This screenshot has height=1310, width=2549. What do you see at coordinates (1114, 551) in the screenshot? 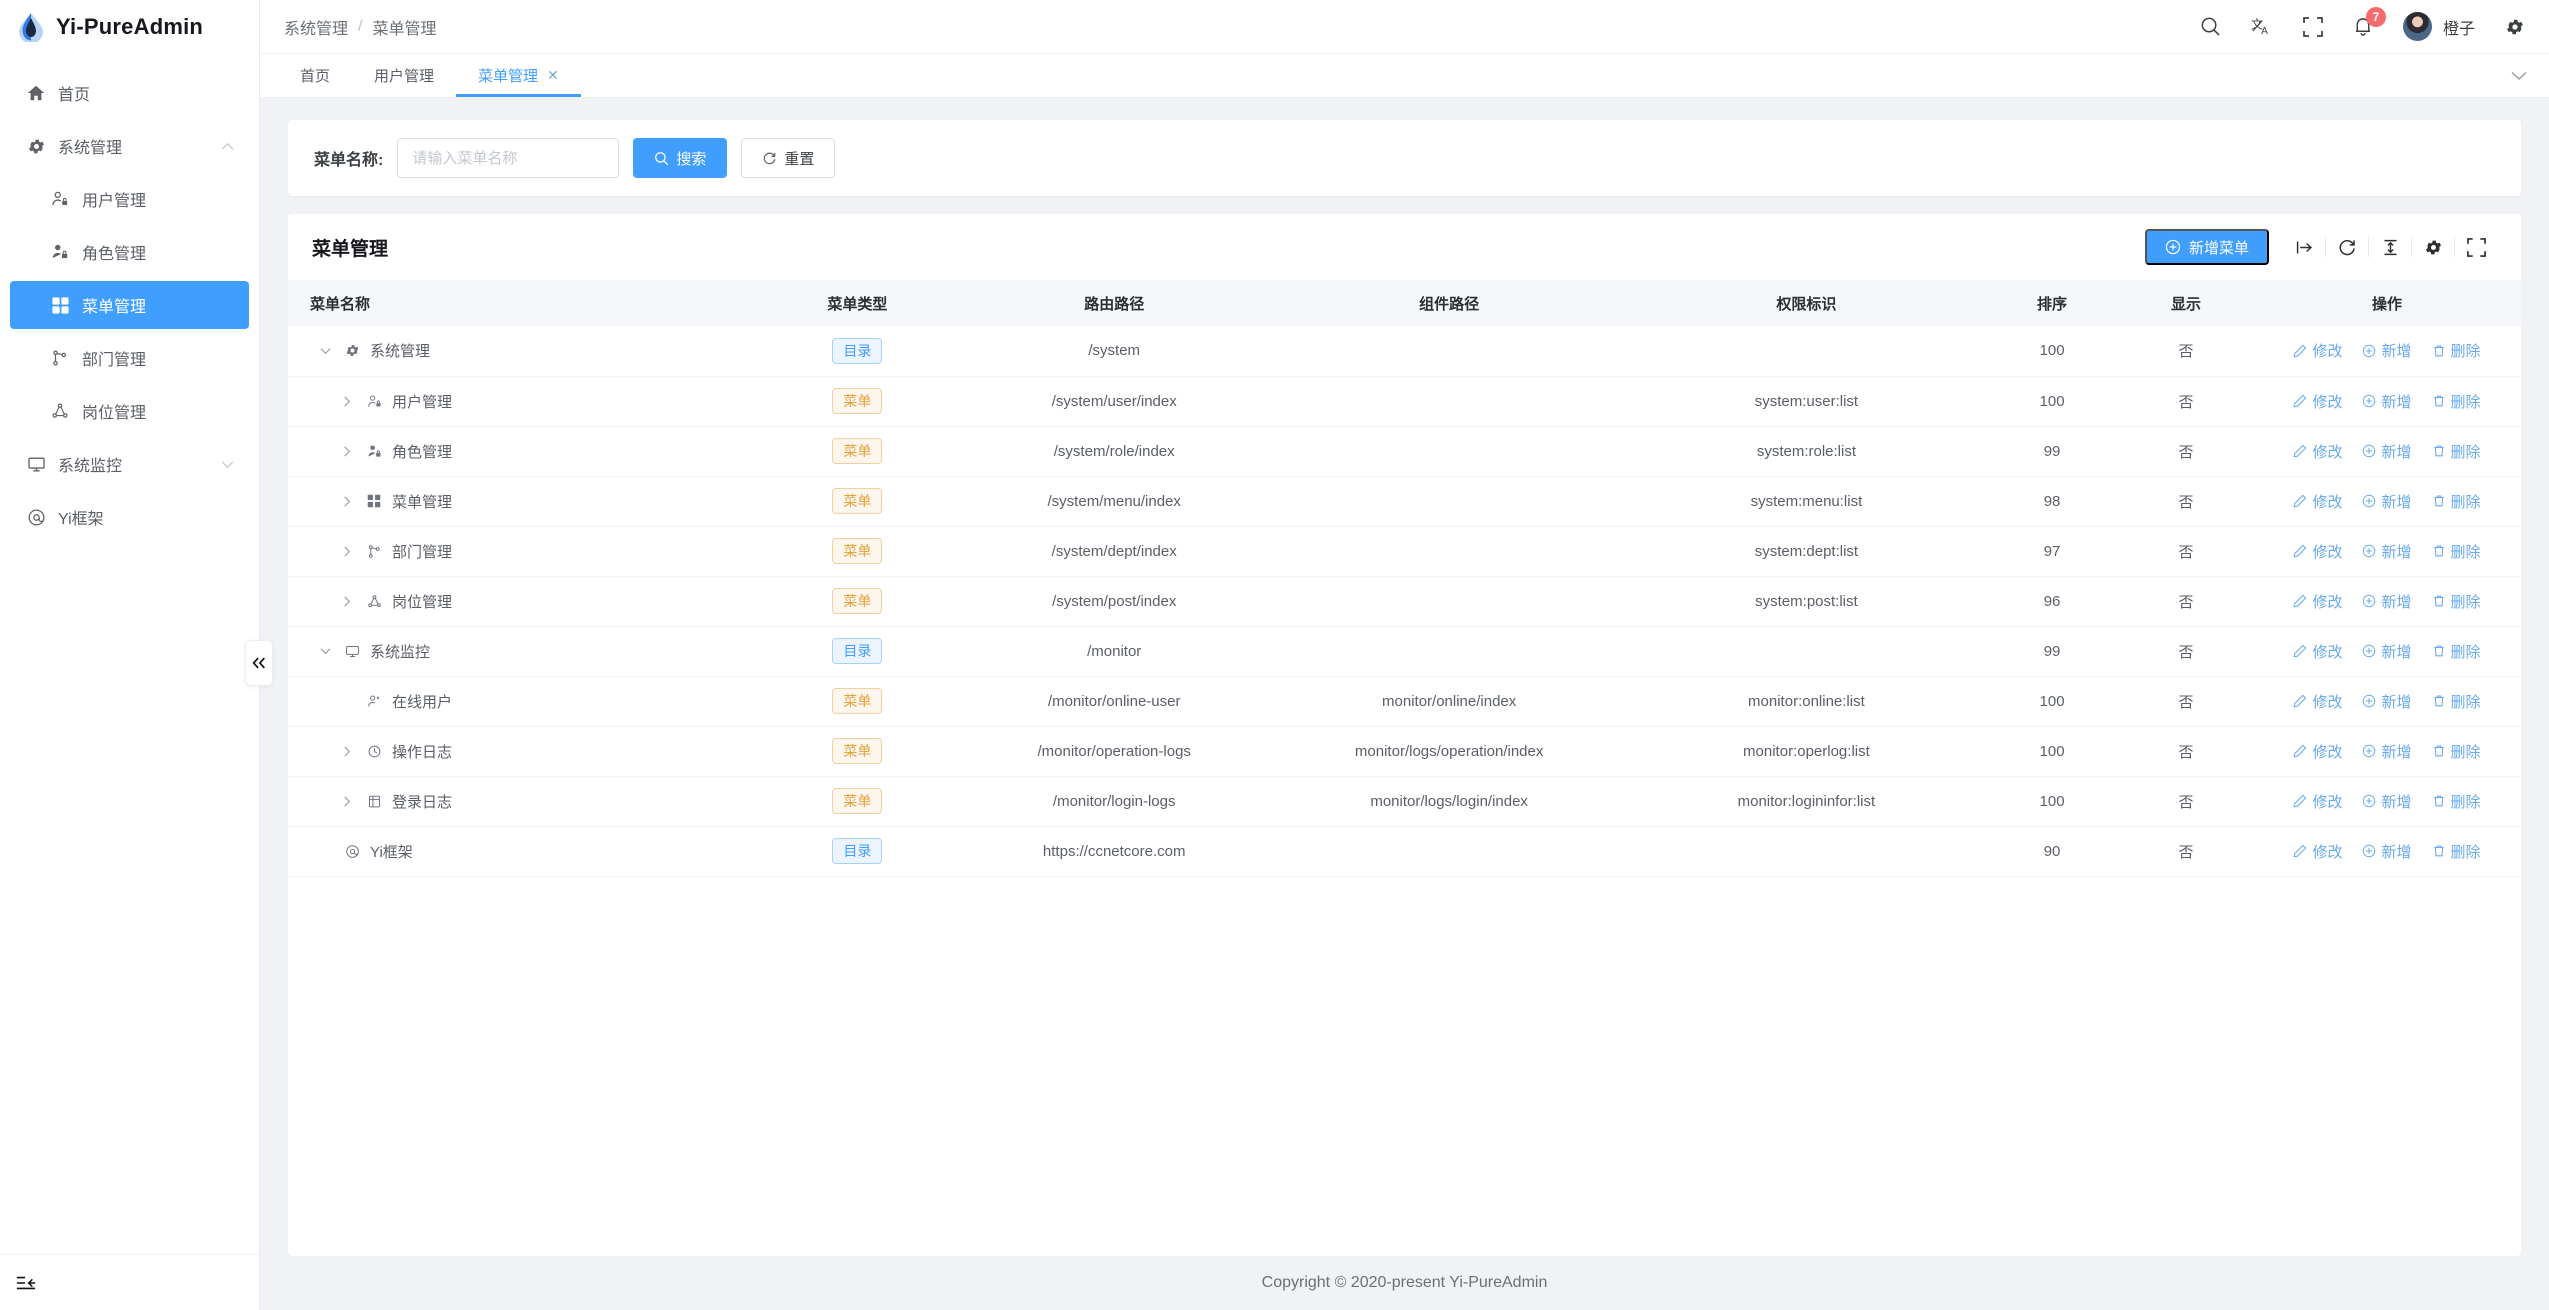
I see `cell-route-path: /system/dept/index` at bounding box center [1114, 551].